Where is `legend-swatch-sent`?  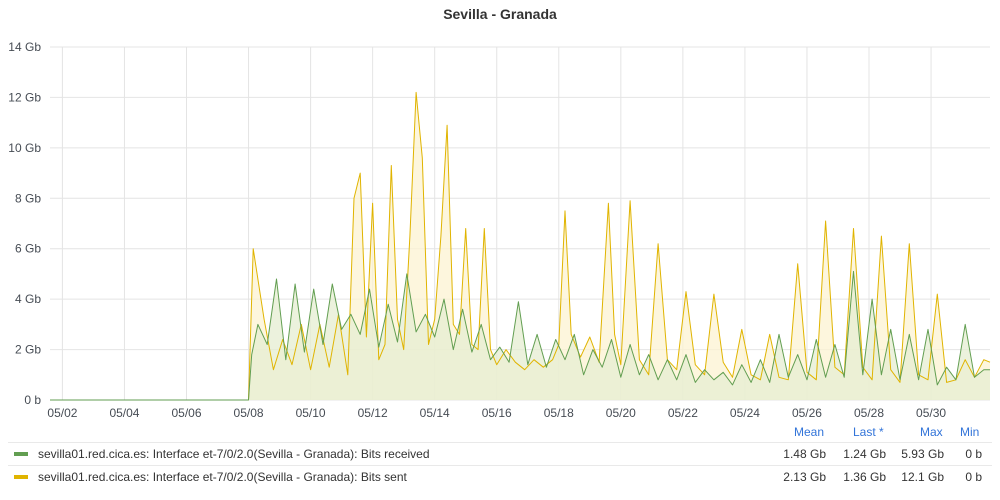
legend-swatch-sent is located at coordinates (21, 477).